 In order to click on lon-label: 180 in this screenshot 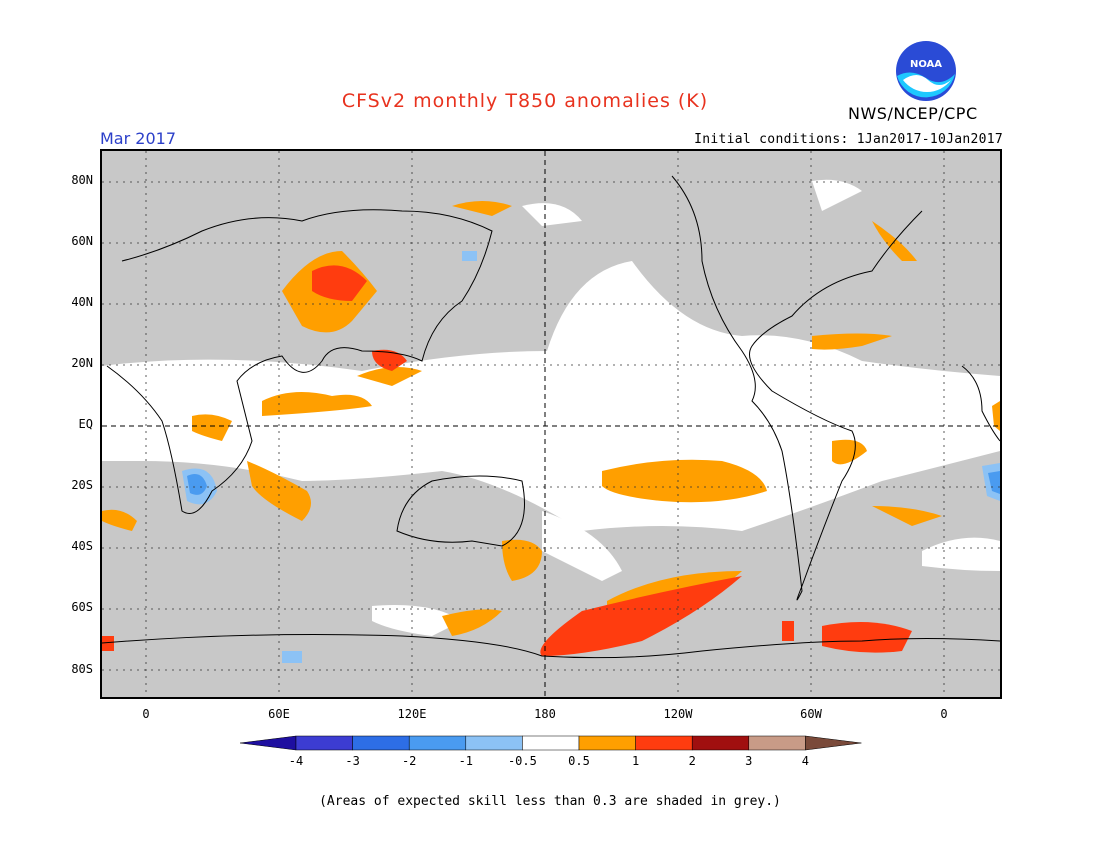, I will do `click(545, 714)`.